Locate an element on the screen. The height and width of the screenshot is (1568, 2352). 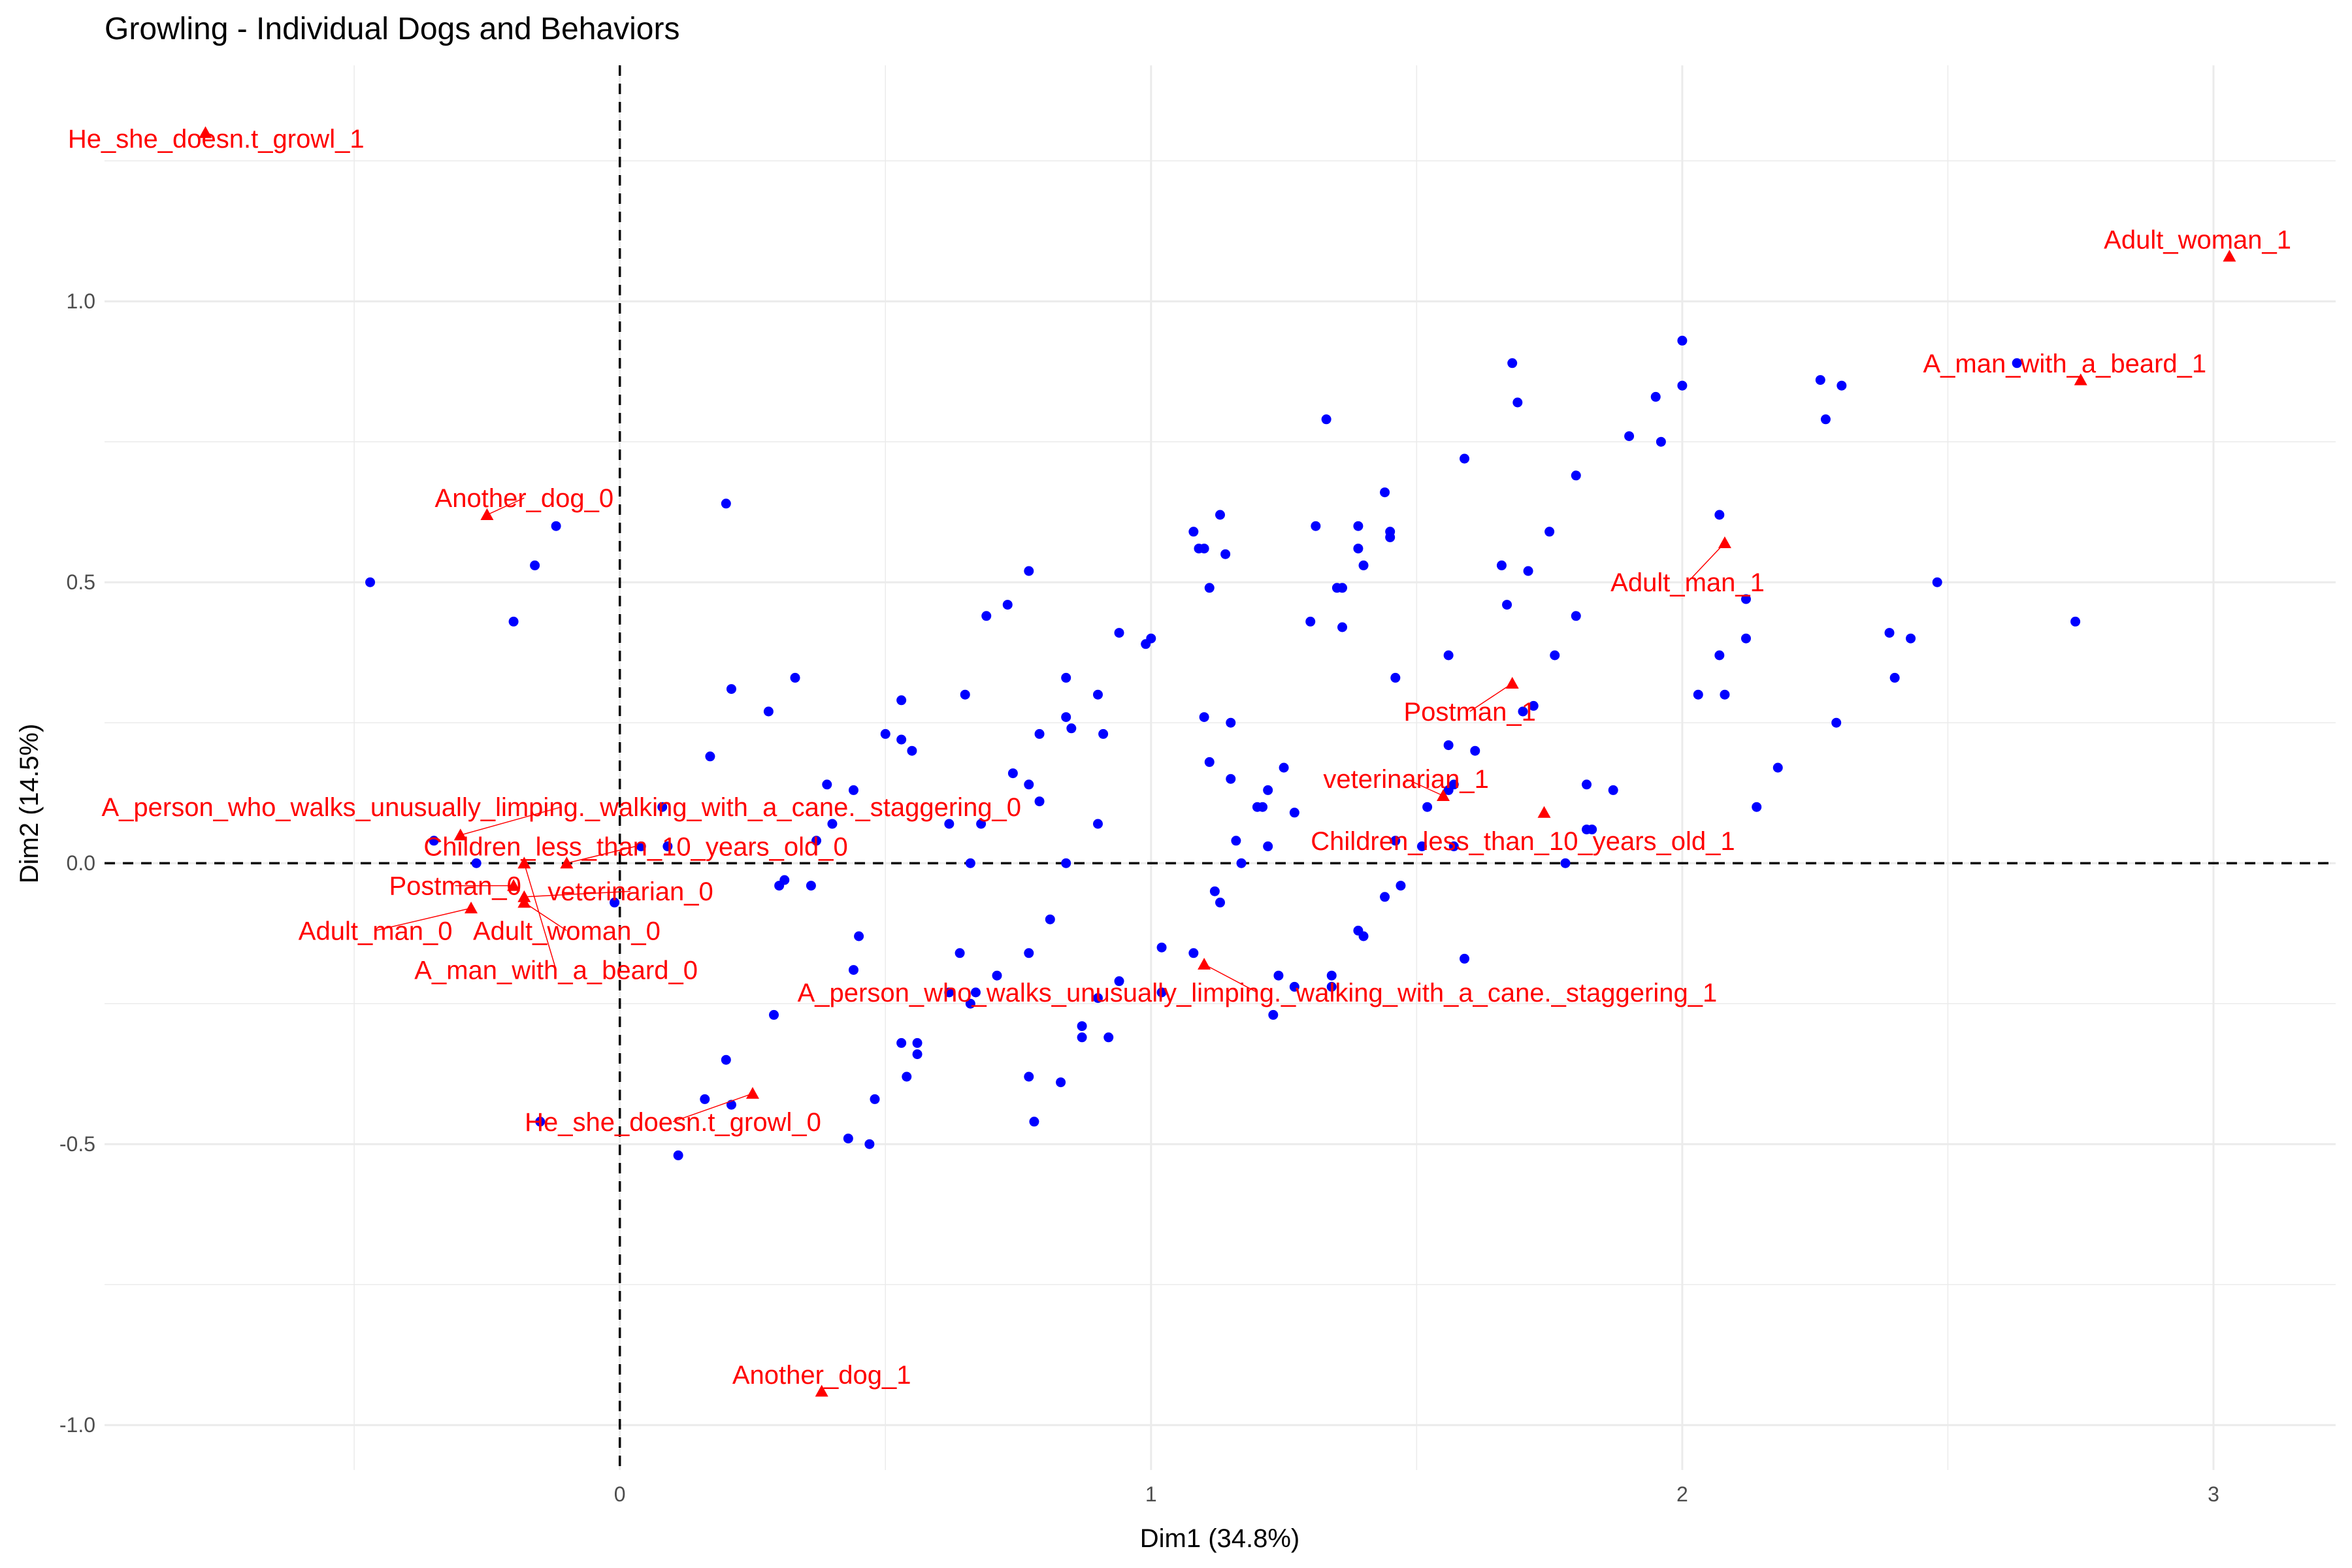
category-label: veterinarian_0 is located at coordinates (630, 891).